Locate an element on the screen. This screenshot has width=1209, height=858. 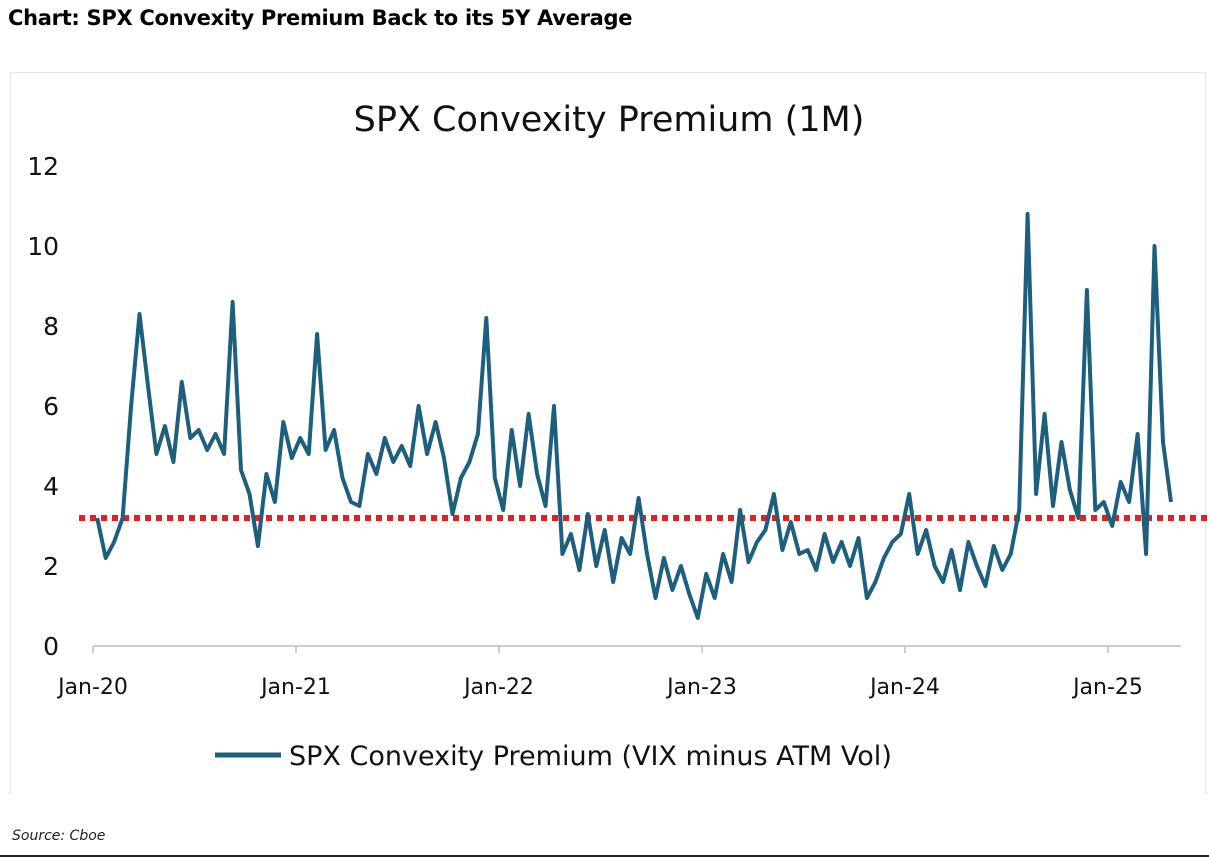
x-tick-label: Jan-23 is located at coordinates (701, 687).